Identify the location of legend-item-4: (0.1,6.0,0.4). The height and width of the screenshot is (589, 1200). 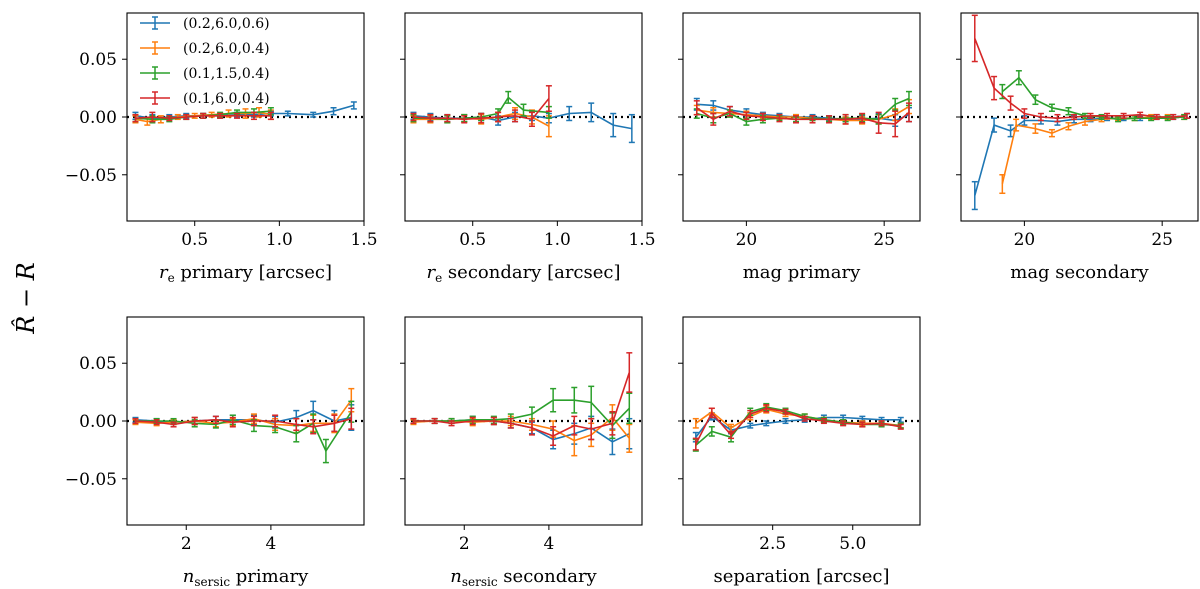
(205, 99).